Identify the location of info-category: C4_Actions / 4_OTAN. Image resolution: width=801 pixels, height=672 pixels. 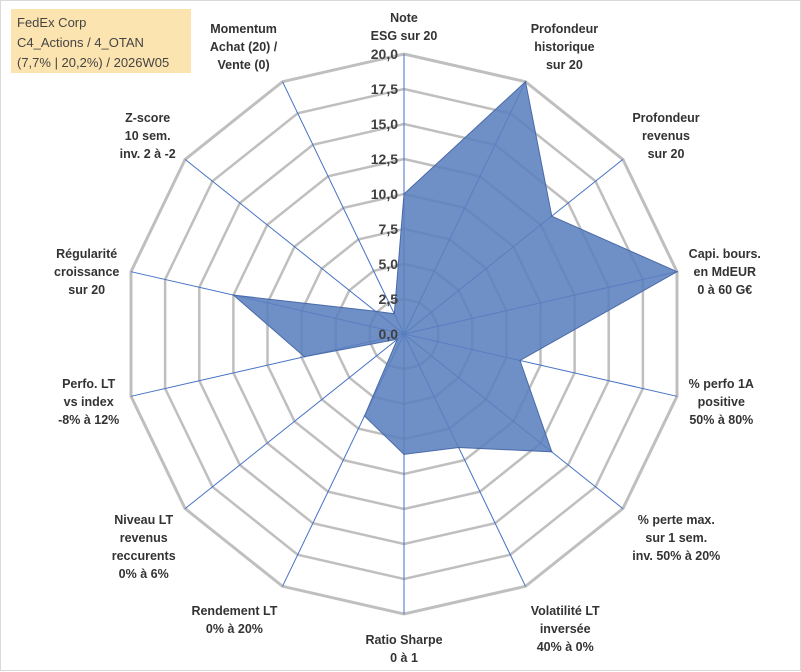
(80, 42).